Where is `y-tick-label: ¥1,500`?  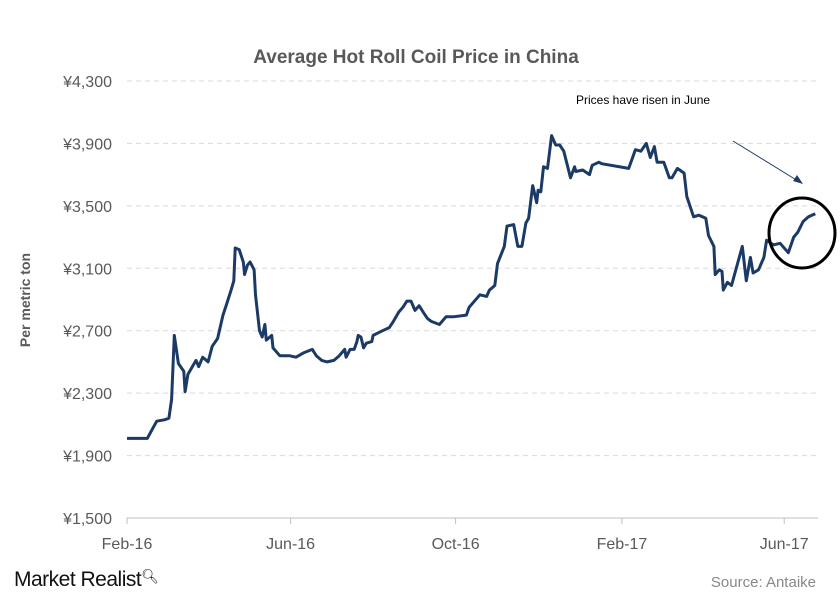
y-tick-label: ¥1,500 is located at coordinates (87, 519).